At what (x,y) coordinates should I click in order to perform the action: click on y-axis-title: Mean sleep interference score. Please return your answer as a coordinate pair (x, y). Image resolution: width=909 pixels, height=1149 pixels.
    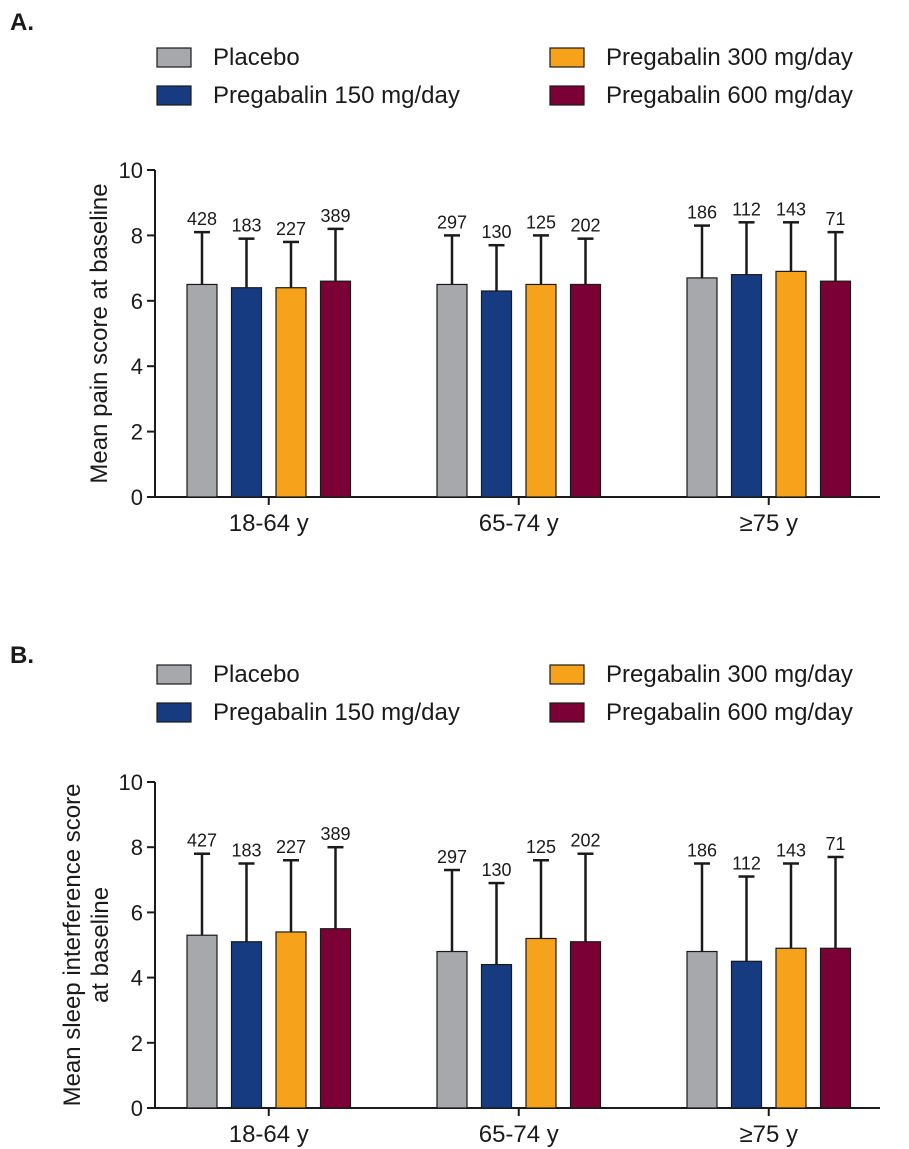
    Looking at the image, I should click on (72, 945).